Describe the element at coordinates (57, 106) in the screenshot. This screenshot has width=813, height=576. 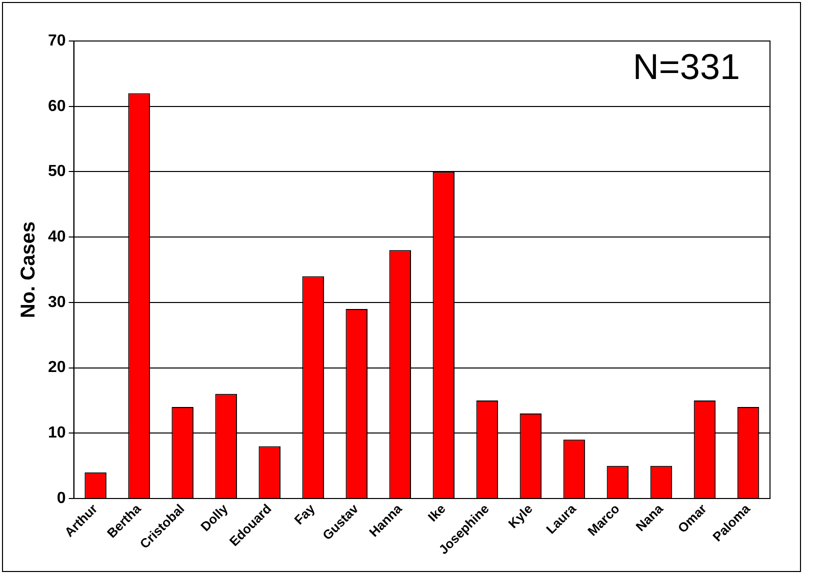
I see `y-tick-label: 60` at that location.